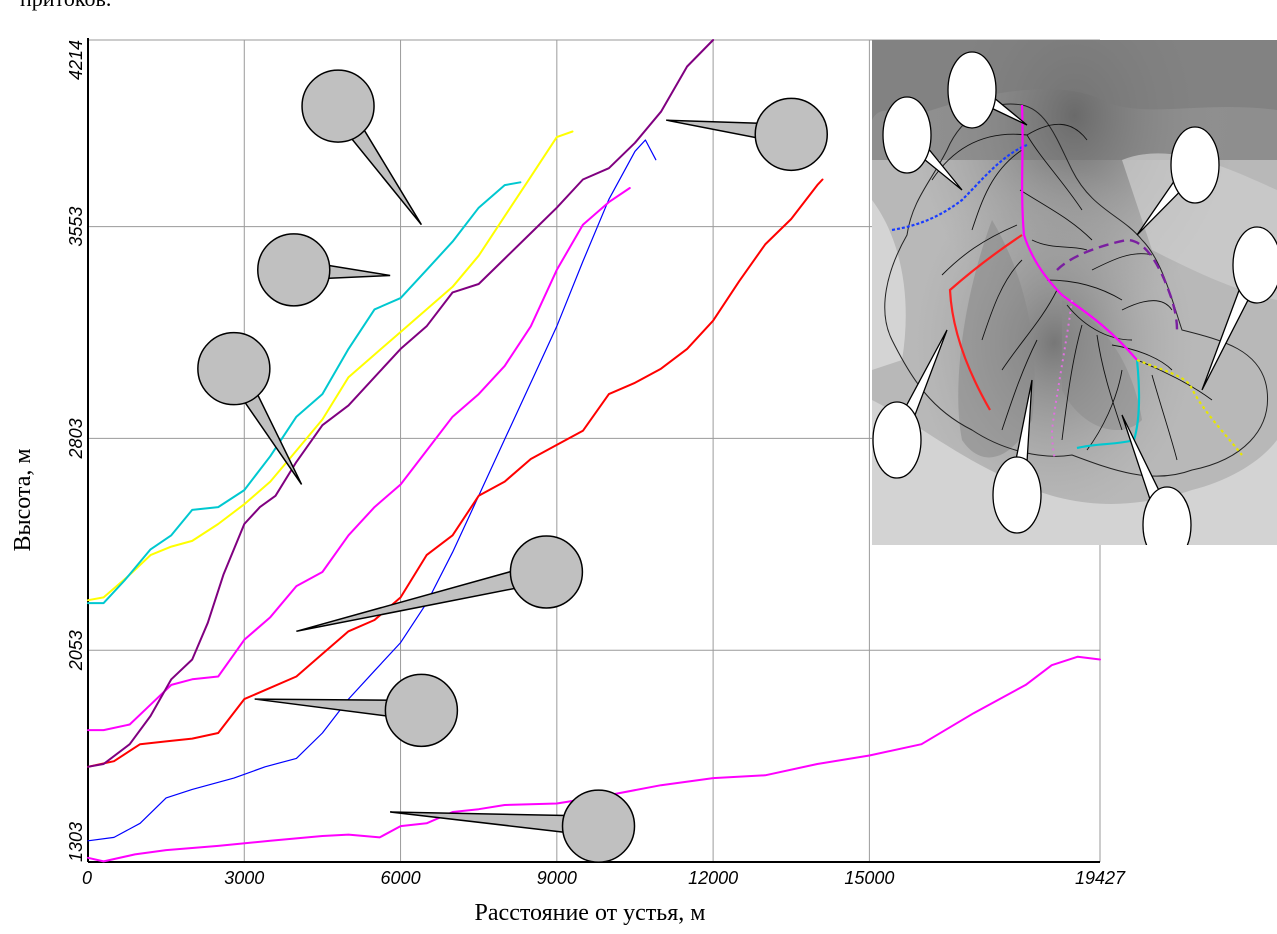 Image resolution: width=1277 pixels, height=934 pixels. Describe the element at coordinates (1239, 308) in the screenshot. I see `map-callout-right` at that location.